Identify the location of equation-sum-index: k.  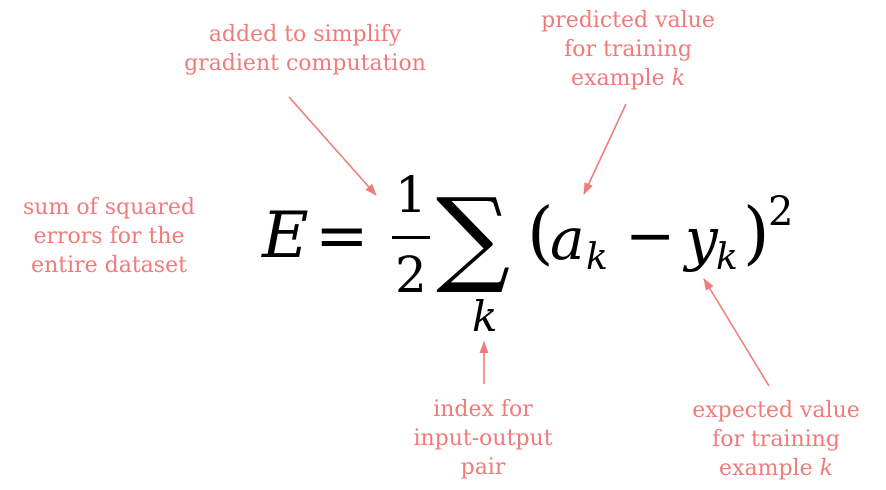
(485, 316).